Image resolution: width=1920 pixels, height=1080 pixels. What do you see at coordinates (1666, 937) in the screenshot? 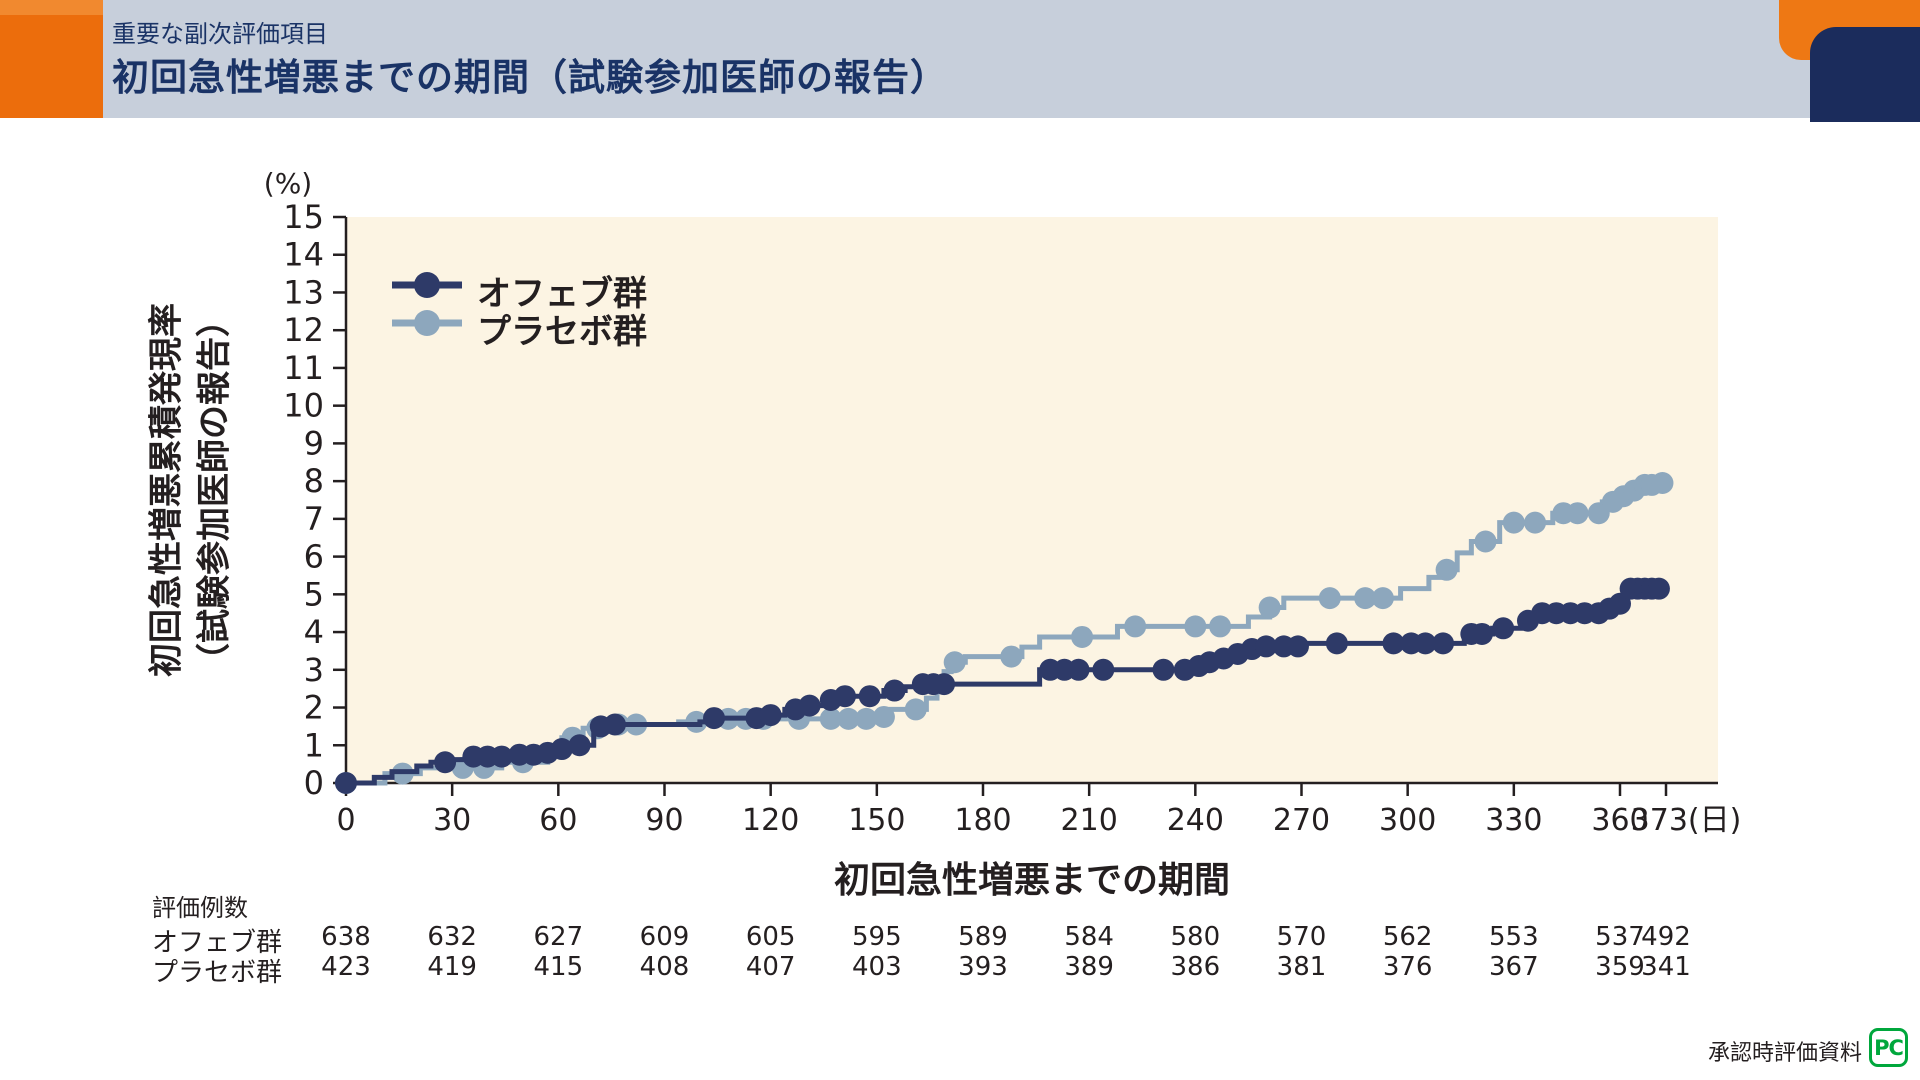
I see `risk-count: 492` at bounding box center [1666, 937].